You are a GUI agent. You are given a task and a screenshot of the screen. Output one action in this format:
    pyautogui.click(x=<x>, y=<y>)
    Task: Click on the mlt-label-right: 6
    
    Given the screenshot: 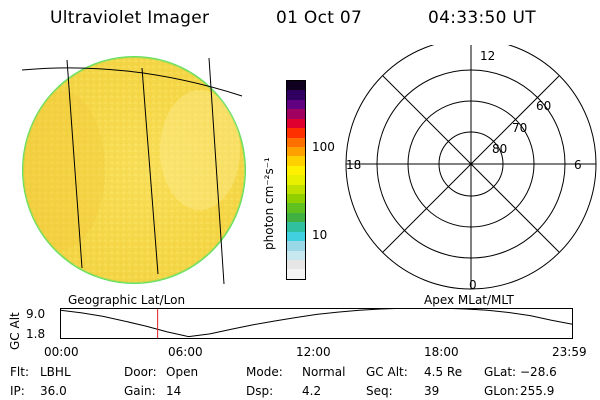 What is the action you would take?
    pyautogui.click(x=578, y=165)
    